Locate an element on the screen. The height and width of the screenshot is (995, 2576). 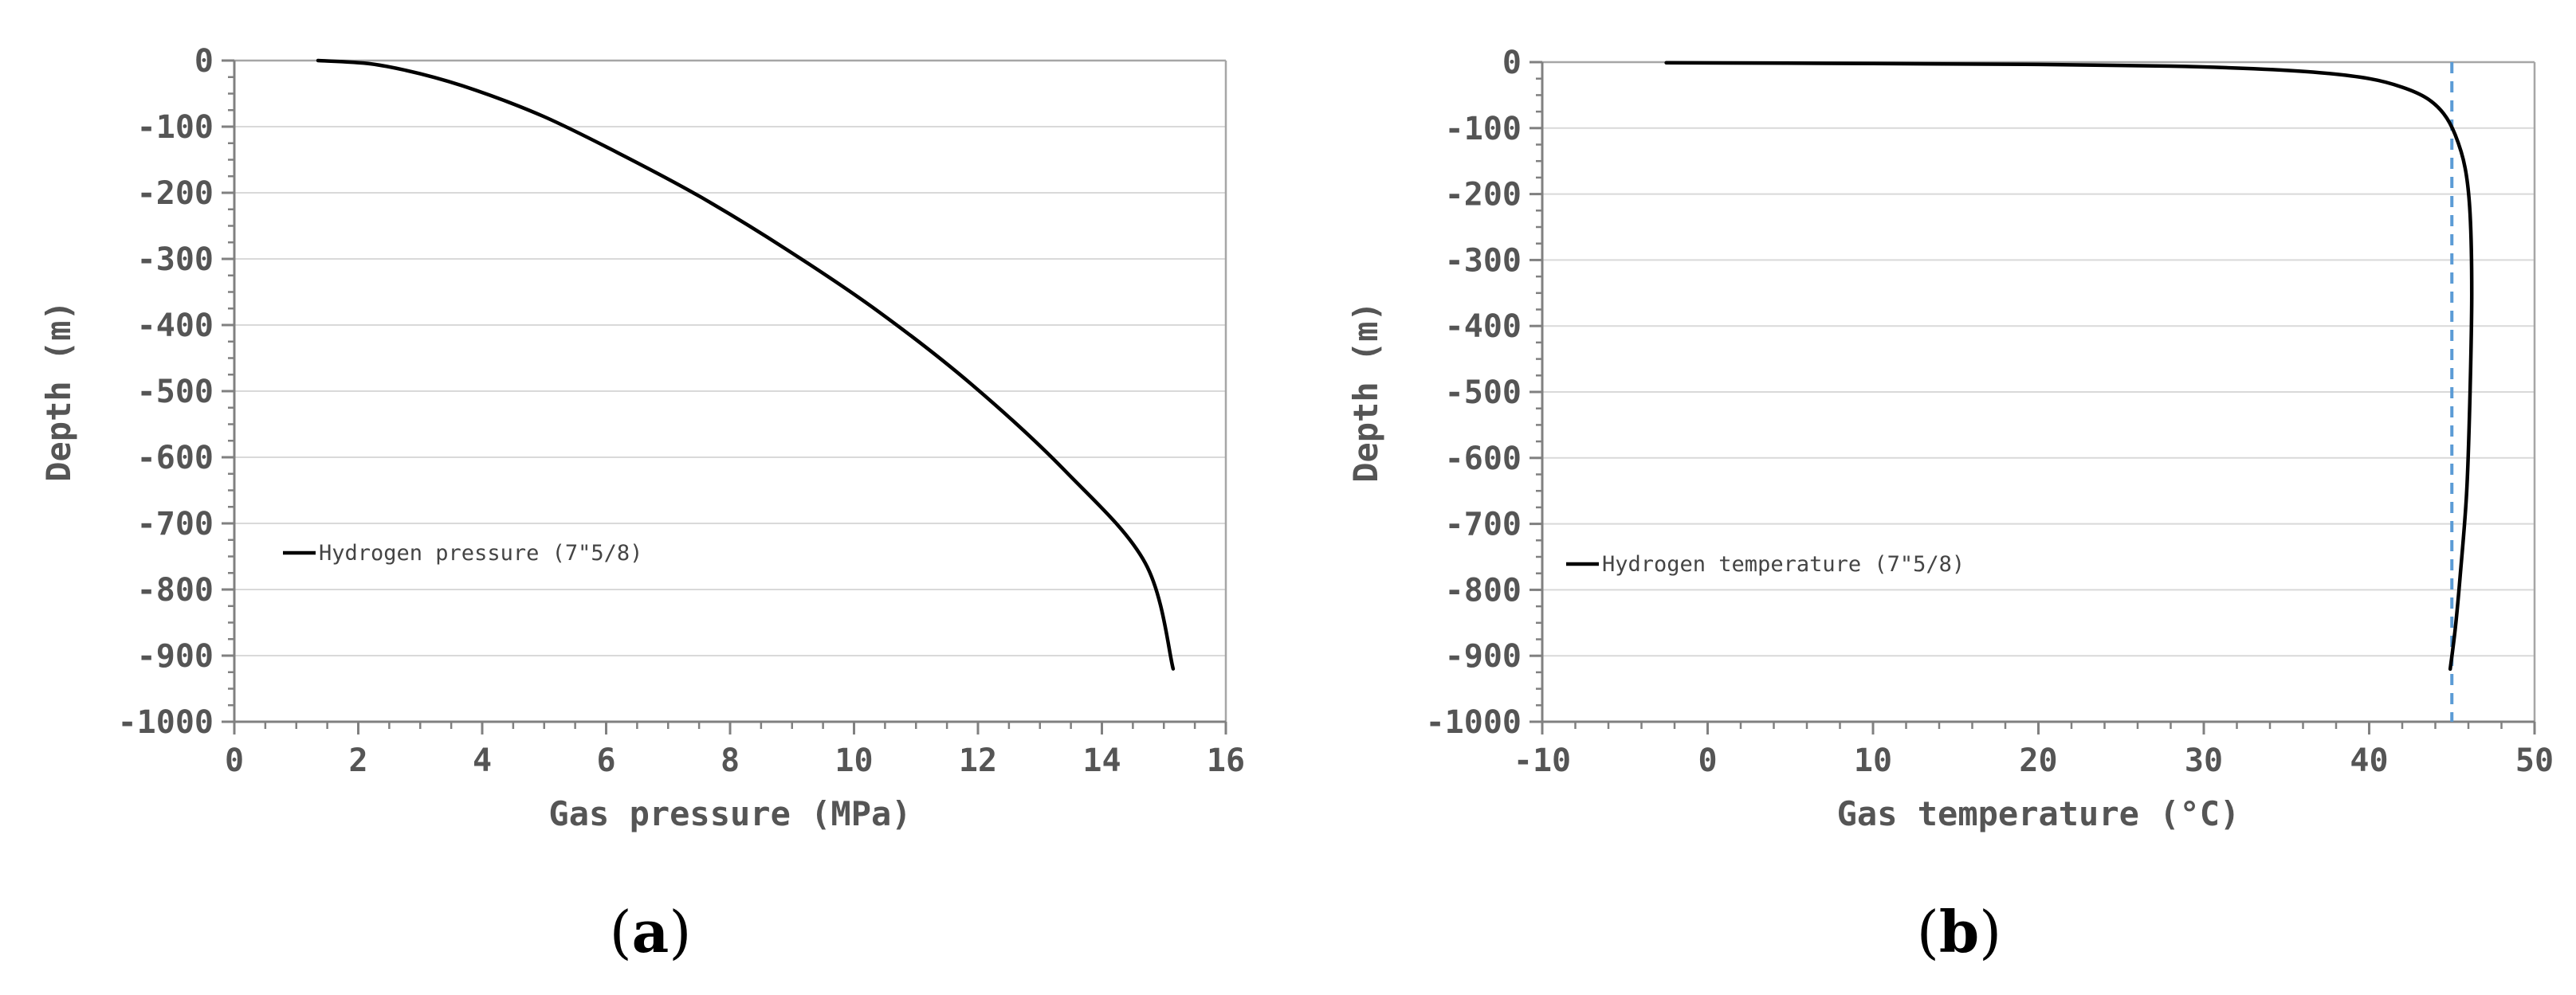
x-tick-label: 20 is located at coordinates (2038, 760).